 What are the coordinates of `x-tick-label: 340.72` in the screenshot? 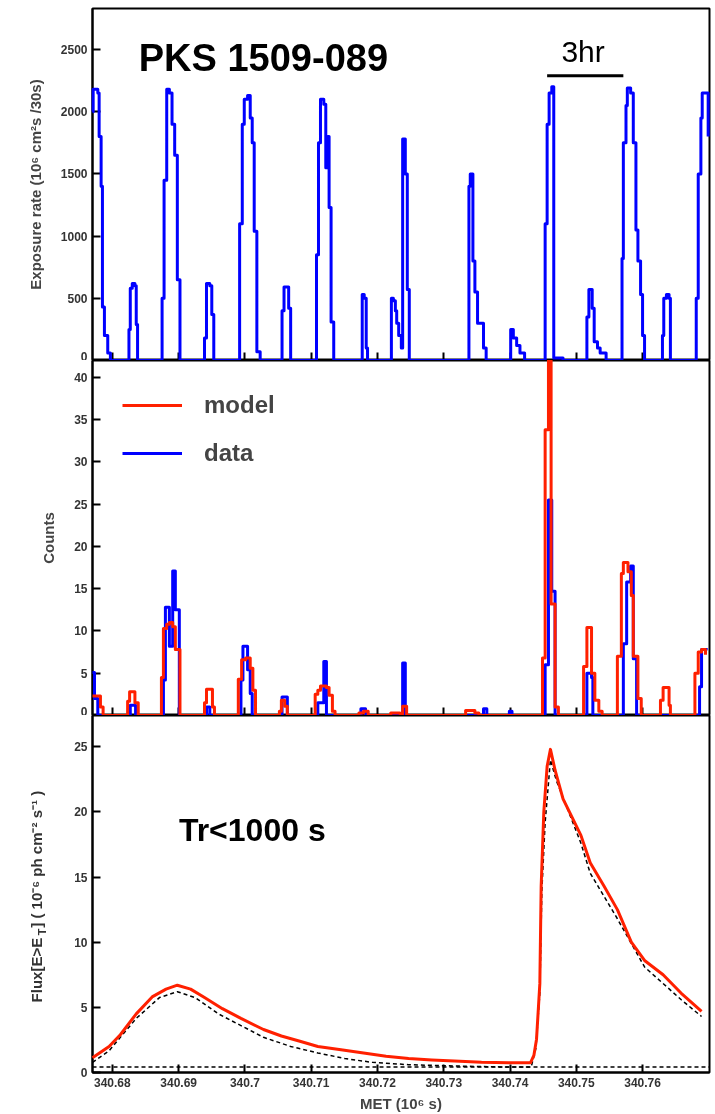 It's located at (378, 1082).